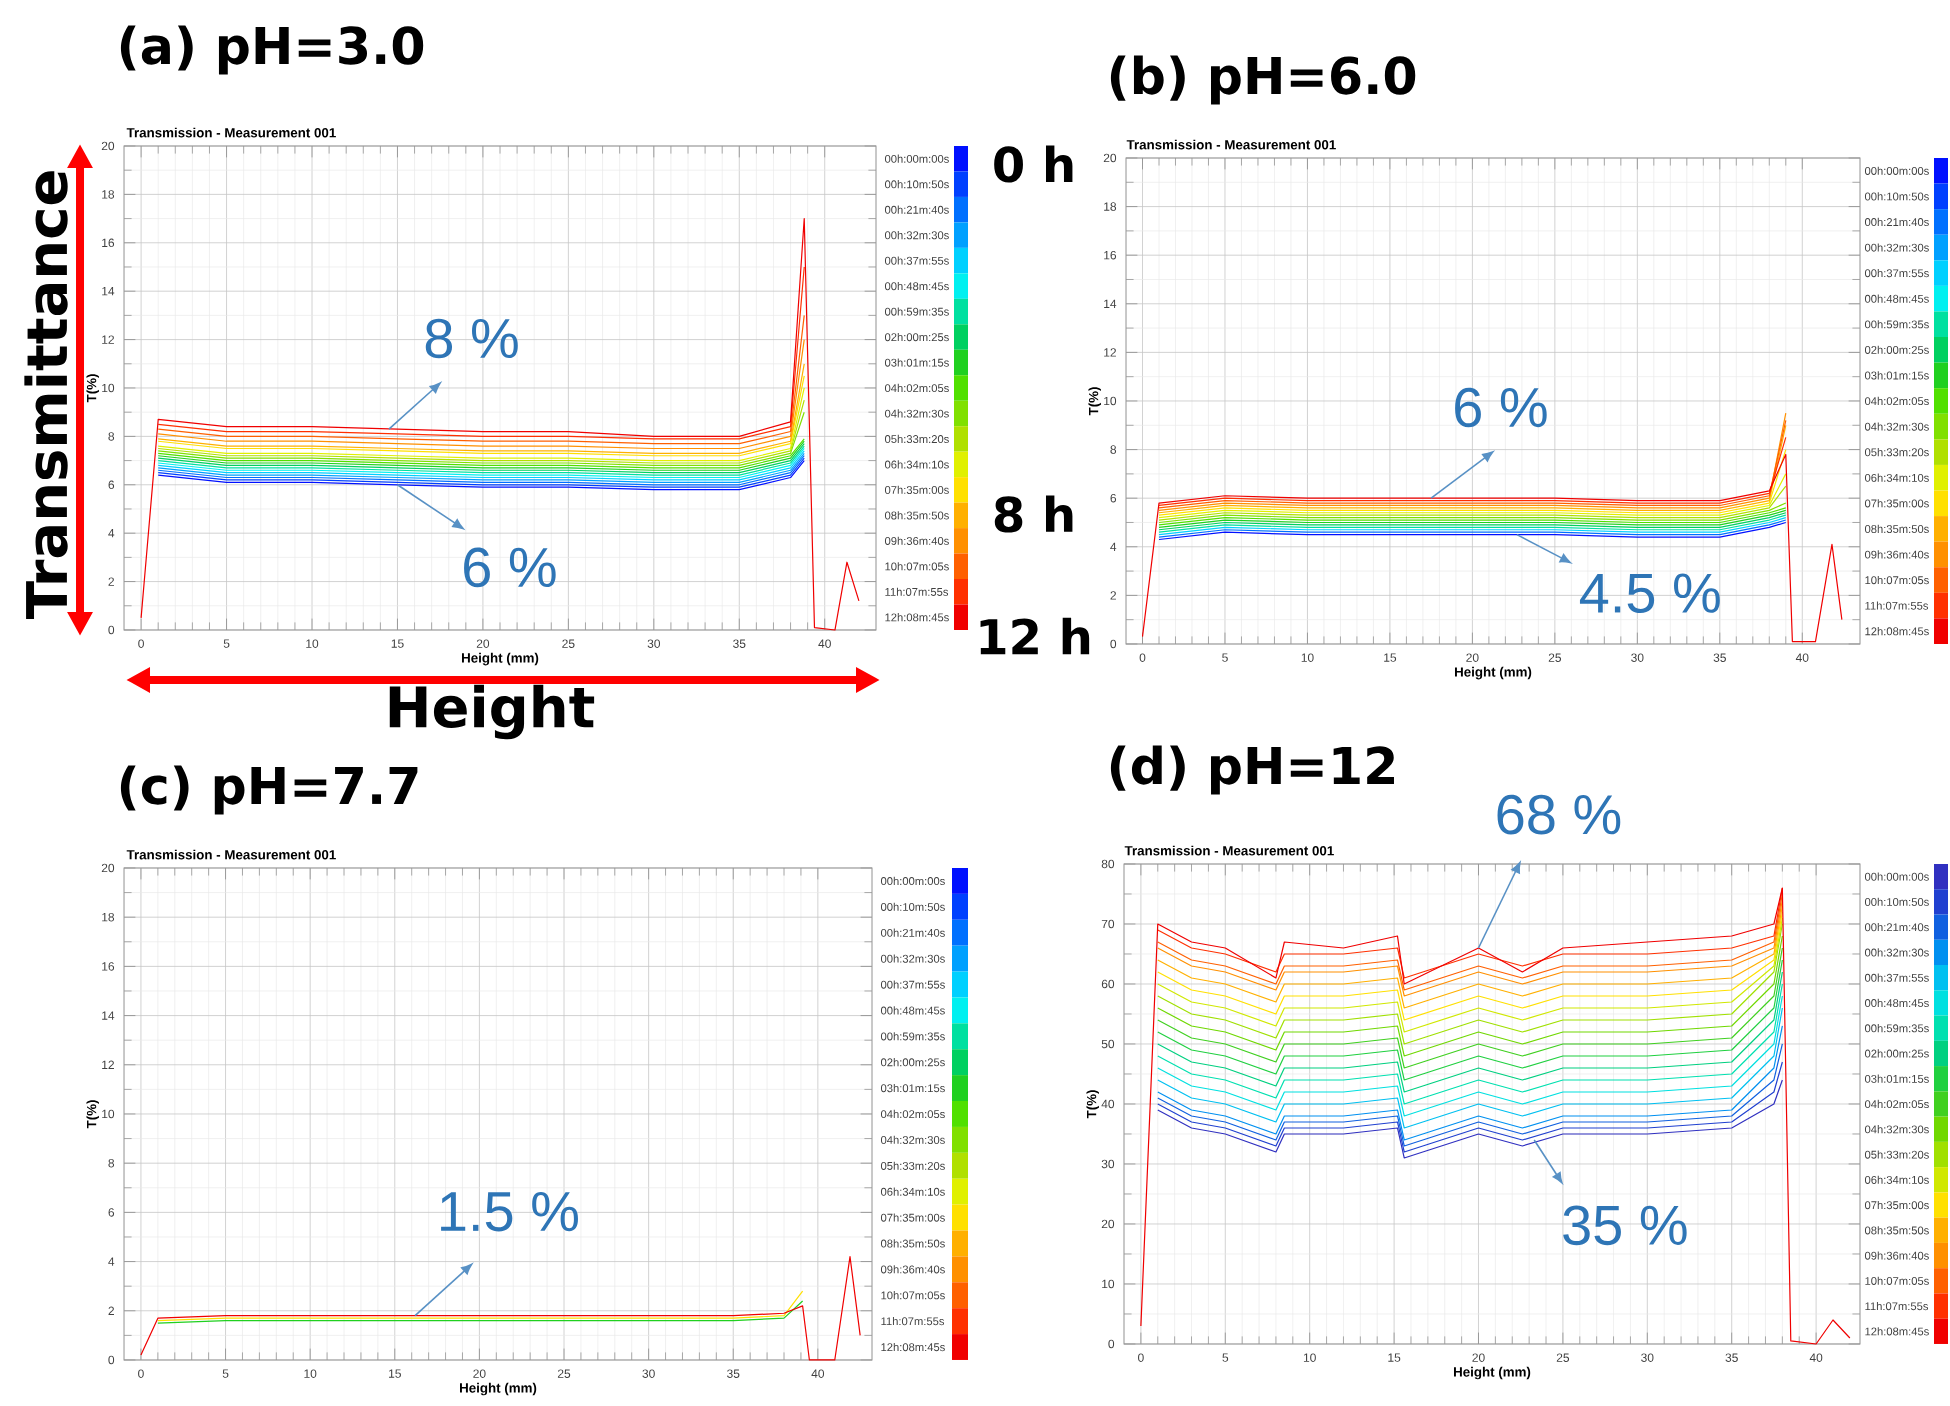 This screenshot has width=1950, height=1406. Describe the element at coordinates (1263, 80) in the screenshot. I see `chart-title: (b) pH=6.0` at that location.